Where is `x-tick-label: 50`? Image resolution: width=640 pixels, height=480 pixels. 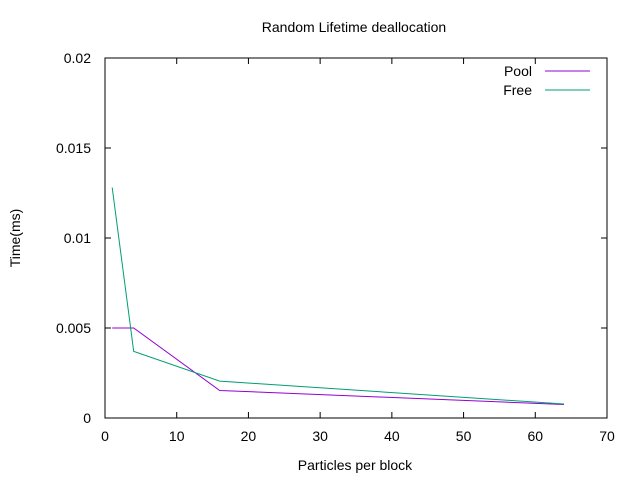 x-tick-label: 50 is located at coordinates (464, 436).